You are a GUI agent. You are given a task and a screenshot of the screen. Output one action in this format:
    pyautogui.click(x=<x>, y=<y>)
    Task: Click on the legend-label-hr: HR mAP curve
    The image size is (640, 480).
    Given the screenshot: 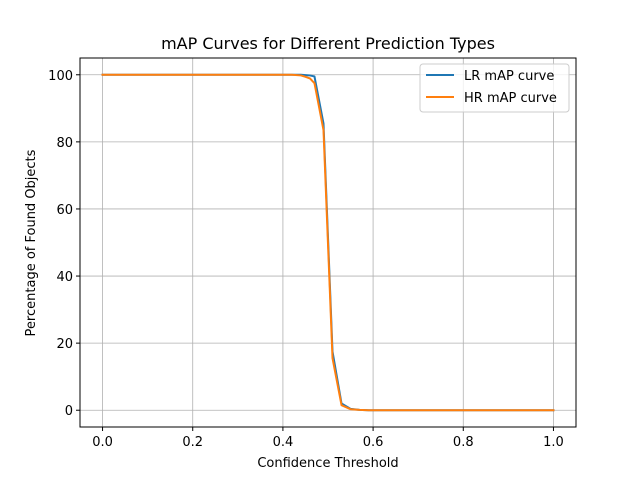 What is the action you would take?
    pyautogui.click(x=510, y=98)
    